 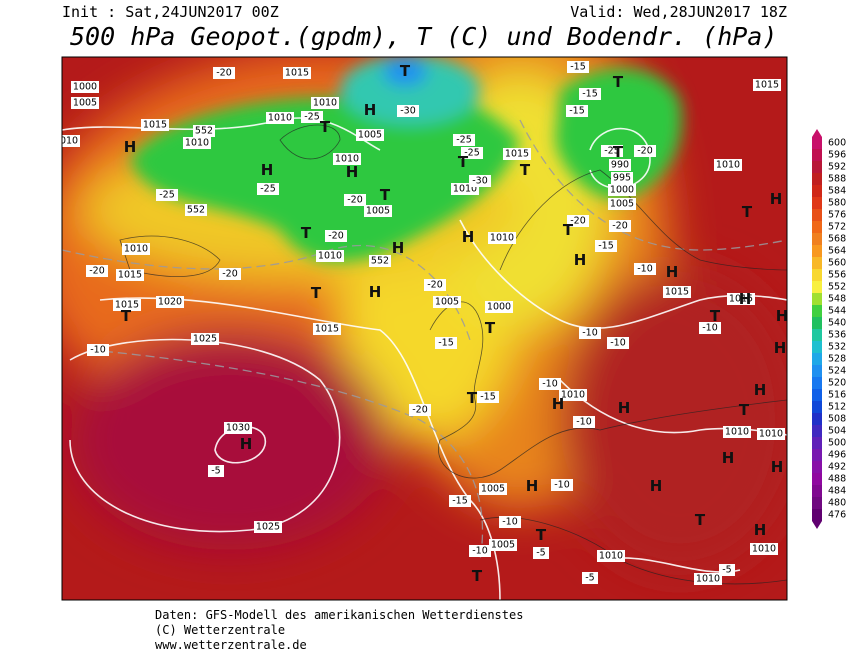 I want to click on colorbar-tick-label: 556, so click(x=837, y=275).